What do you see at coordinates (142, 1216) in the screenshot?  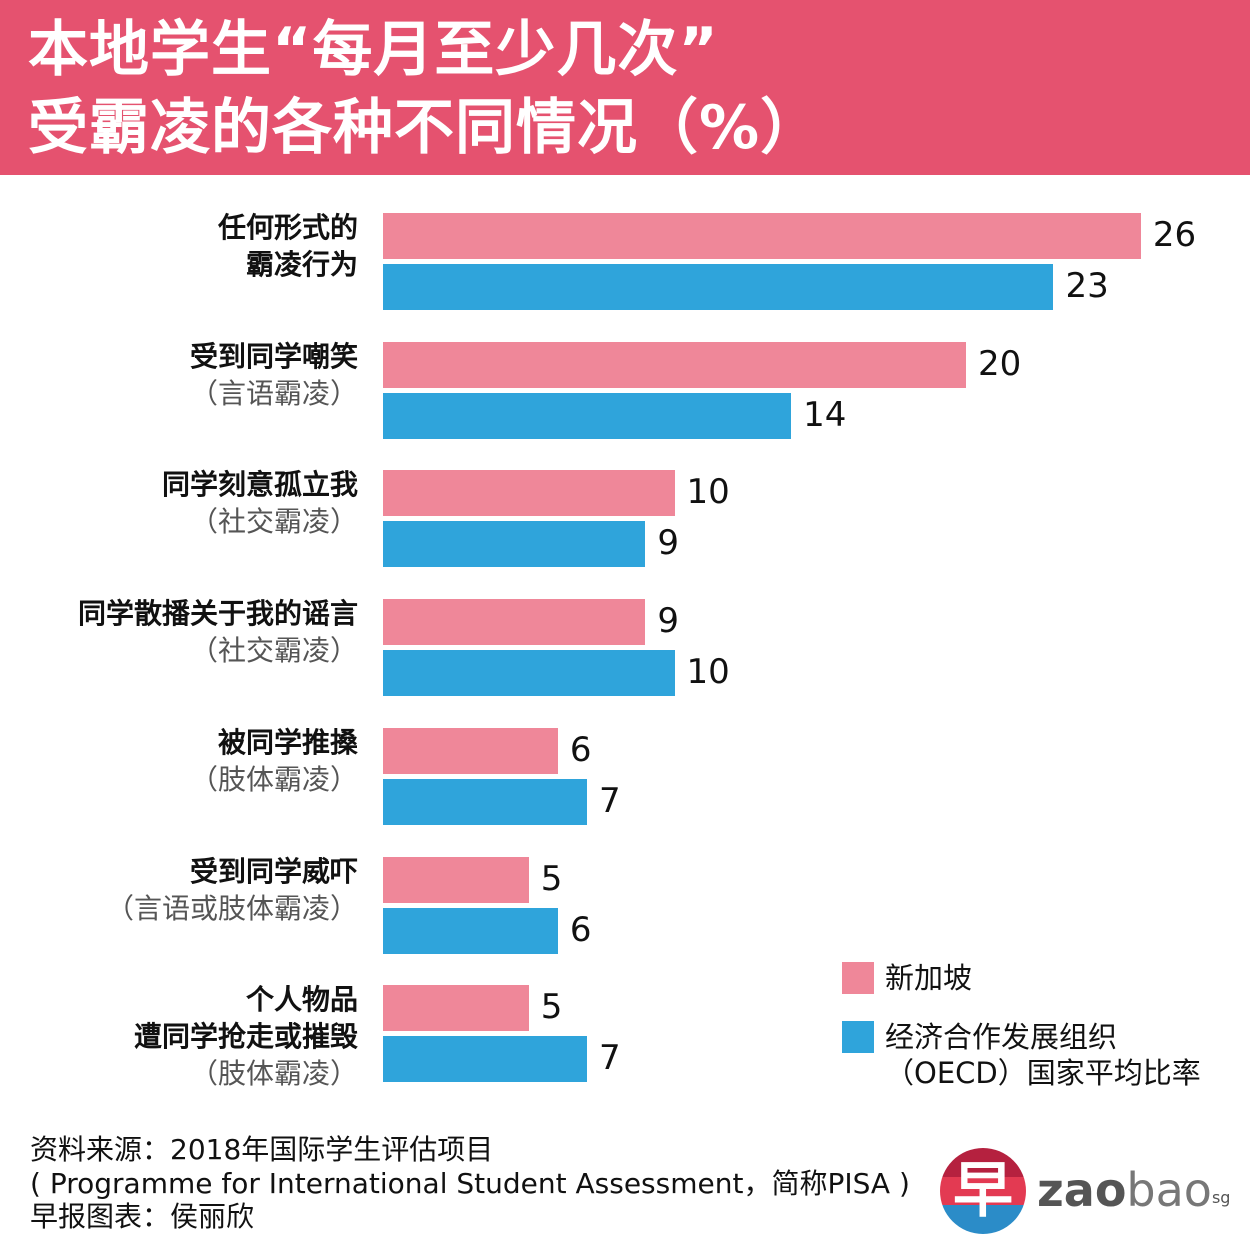 I see `chart-credit: 早报图表：侯丽欣` at bounding box center [142, 1216].